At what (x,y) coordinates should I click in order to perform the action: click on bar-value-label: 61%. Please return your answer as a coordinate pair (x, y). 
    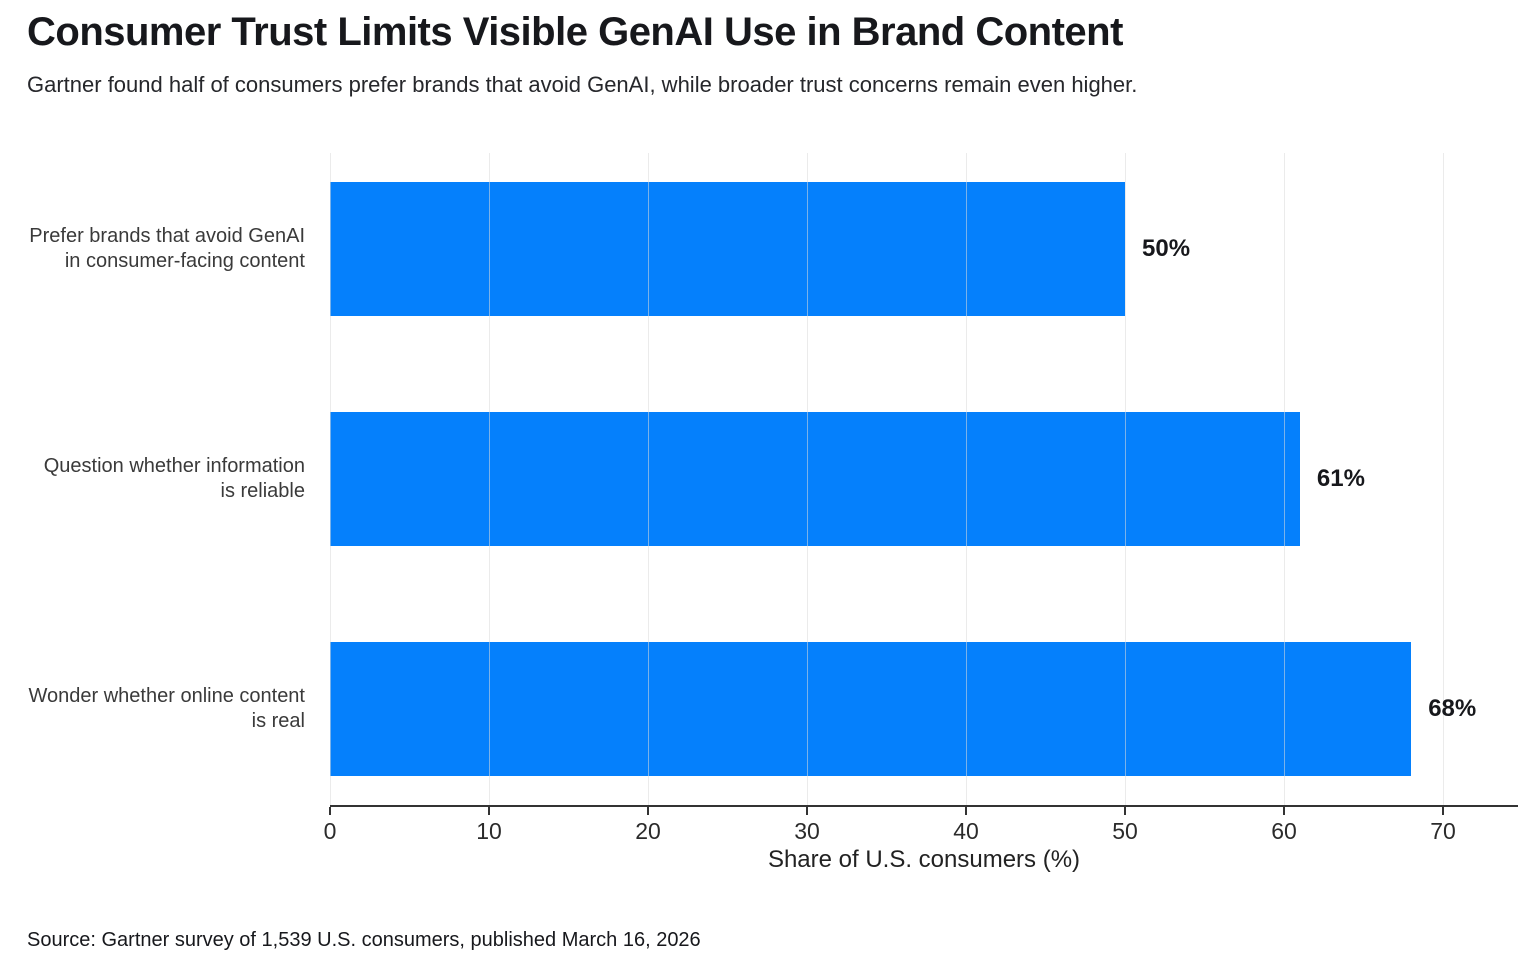
    Looking at the image, I should click on (1340, 478).